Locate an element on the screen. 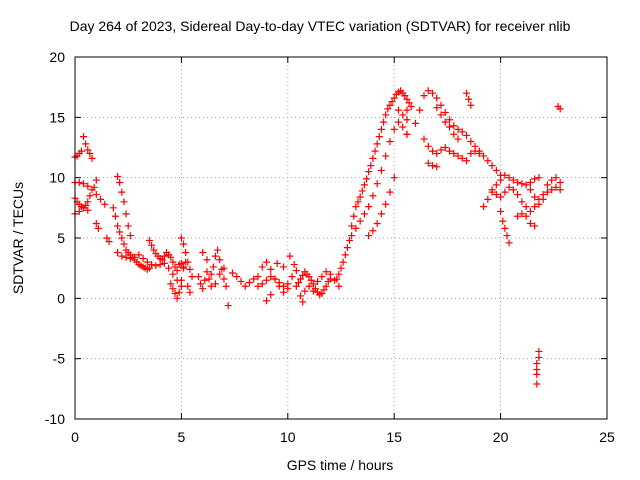 This screenshot has height=480, width=640. x-axis-label: GPS time / hours is located at coordinates (340, 465).